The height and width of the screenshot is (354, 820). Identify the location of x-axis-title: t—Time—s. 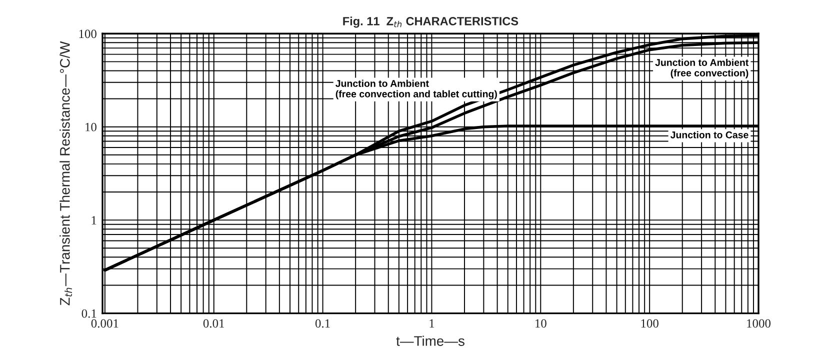
(430, 341).